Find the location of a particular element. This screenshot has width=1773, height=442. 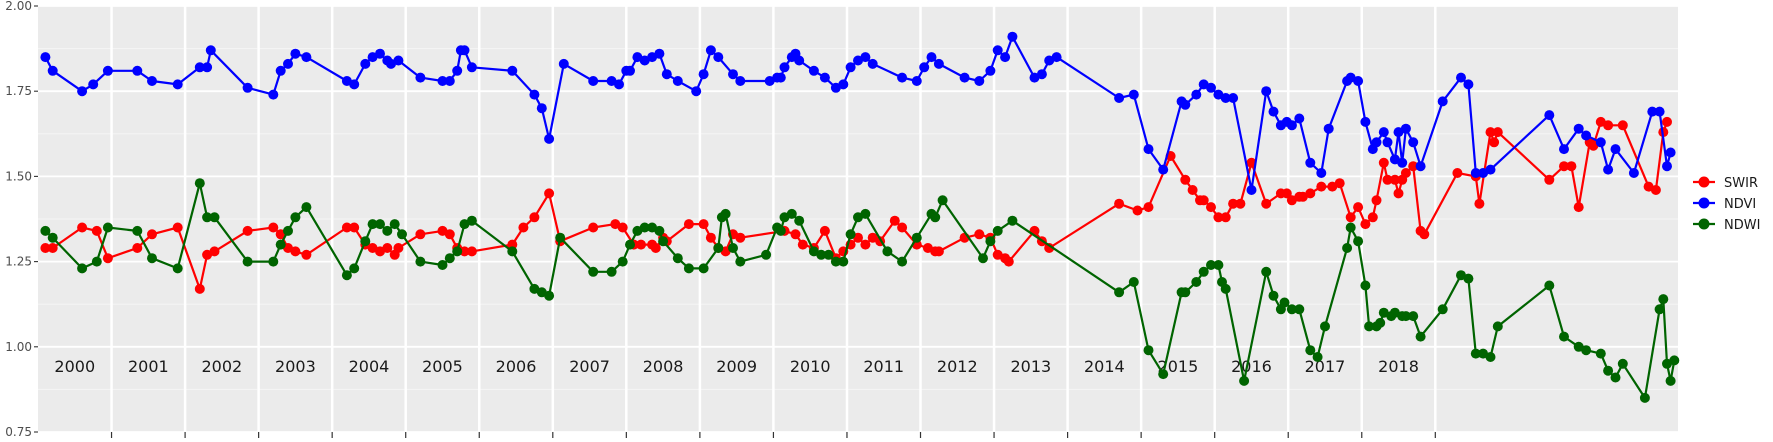

year-label: 2012 is located at coordinates (957, 366).